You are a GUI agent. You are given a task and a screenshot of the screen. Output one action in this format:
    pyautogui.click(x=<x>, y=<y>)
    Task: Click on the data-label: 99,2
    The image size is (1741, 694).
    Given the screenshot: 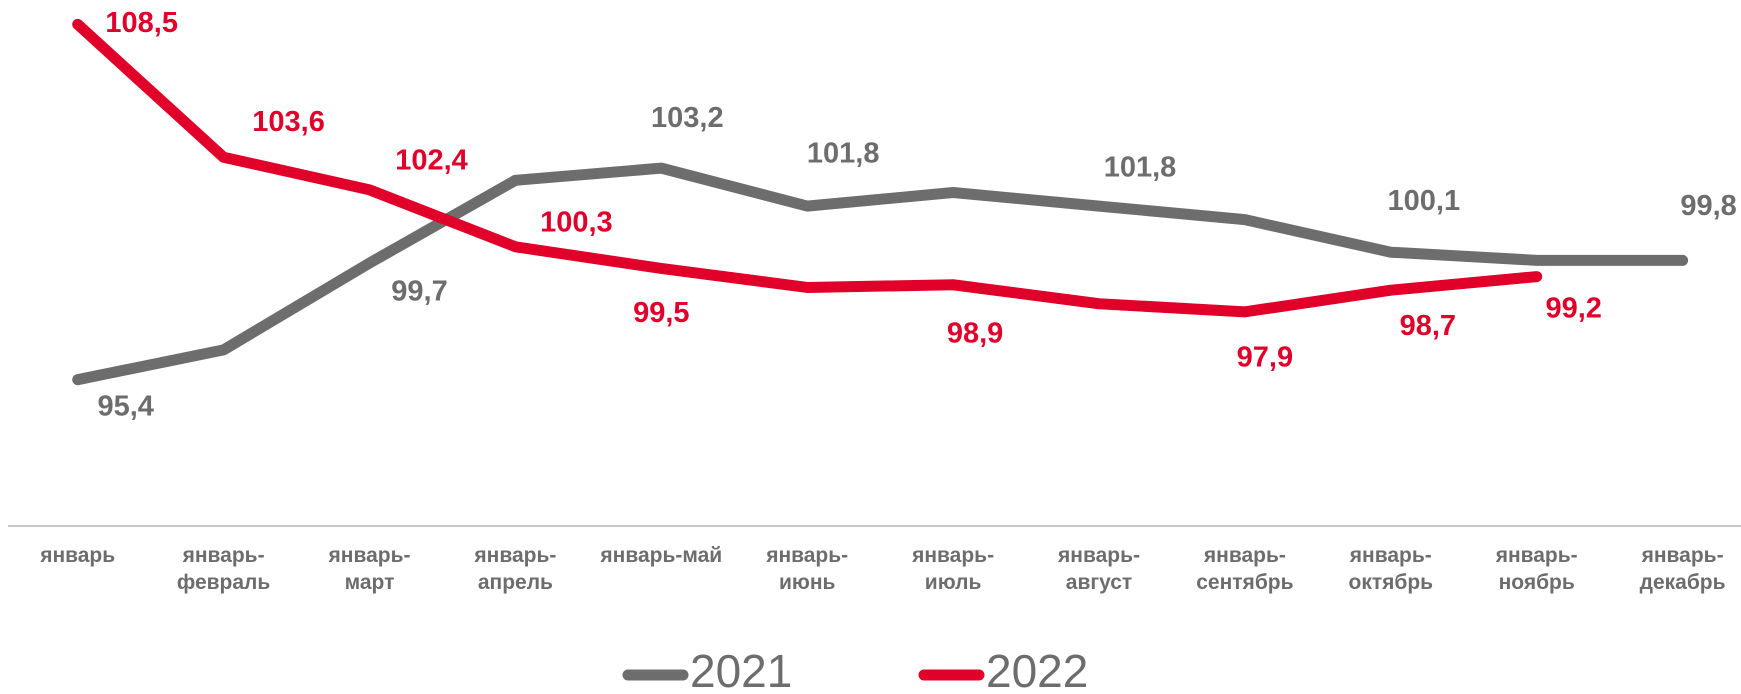 What is the action you would take?
    pyautogui.click(x=1573, y=308)
    